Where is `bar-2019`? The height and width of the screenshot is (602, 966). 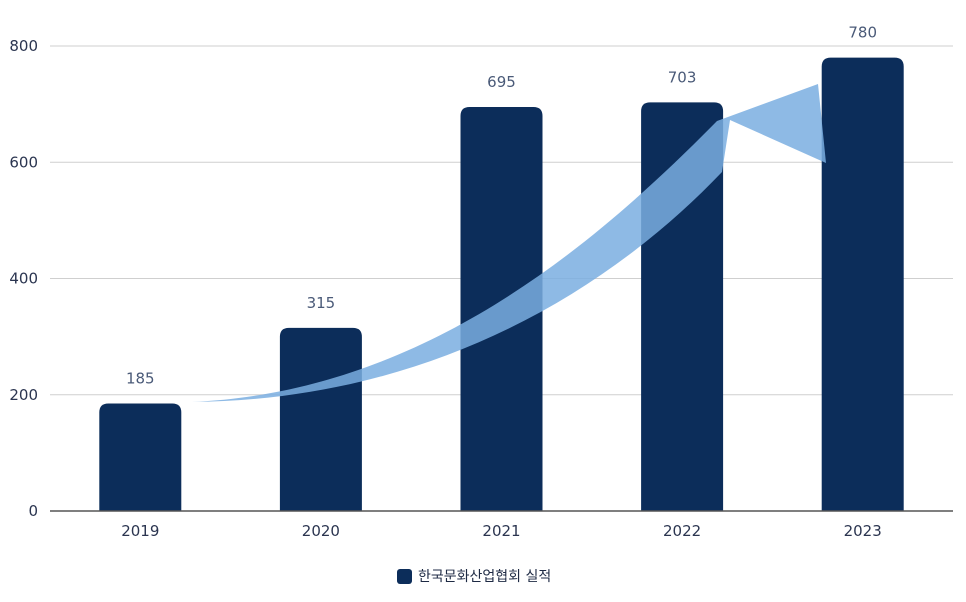
bar-2019 is located at coordinates (140, 457).